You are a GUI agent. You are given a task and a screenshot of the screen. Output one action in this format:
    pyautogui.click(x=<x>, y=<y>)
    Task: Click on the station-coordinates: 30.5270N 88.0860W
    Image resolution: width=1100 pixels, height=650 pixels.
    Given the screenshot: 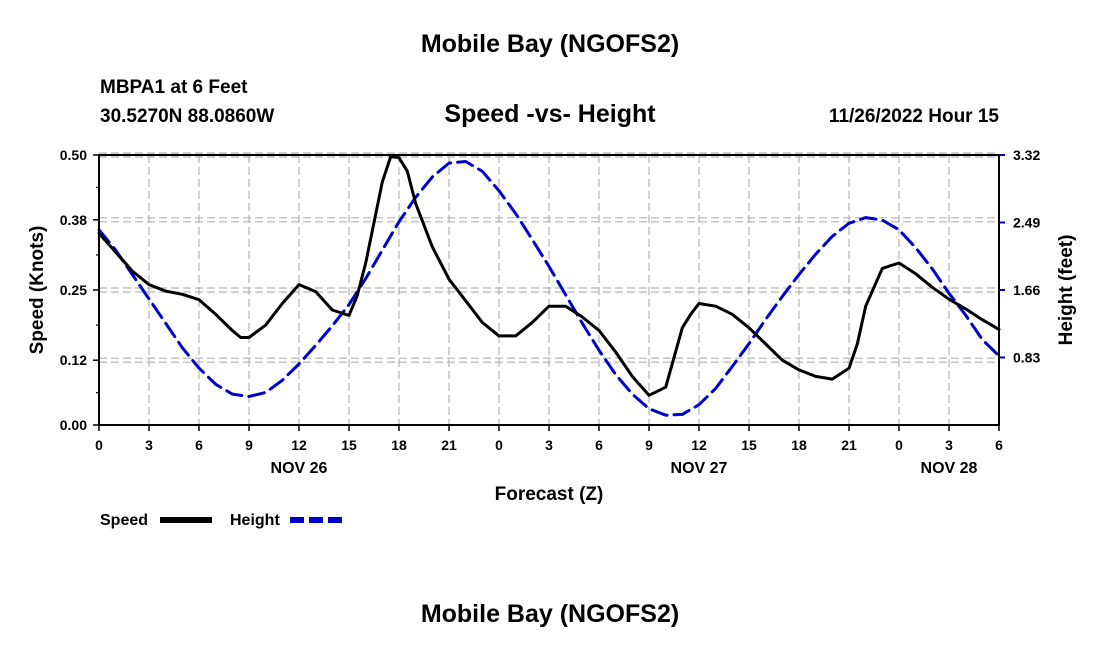 What is the action you would take?
    pyautogui.click(x=187, y=116)
    